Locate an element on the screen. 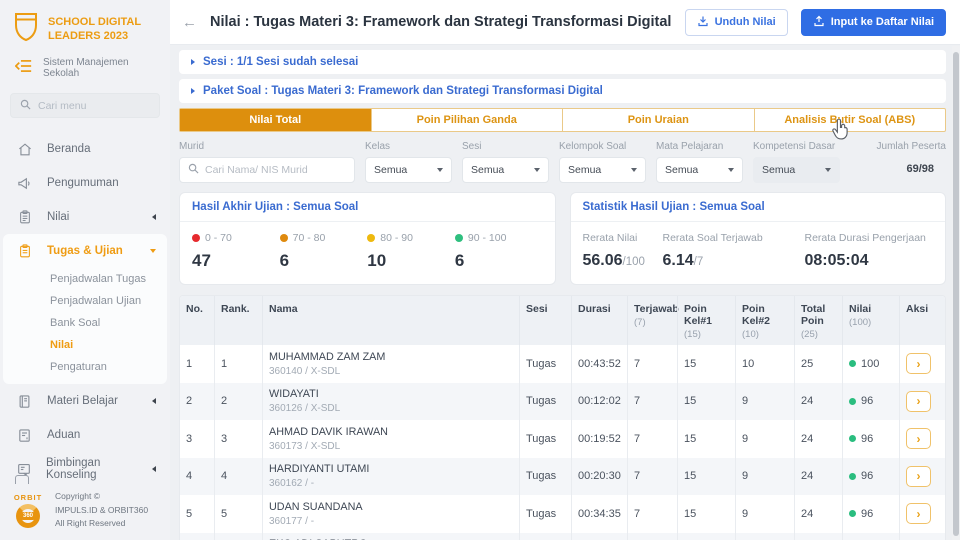  scrollbar-thumb is located at coordinates (956, 294).